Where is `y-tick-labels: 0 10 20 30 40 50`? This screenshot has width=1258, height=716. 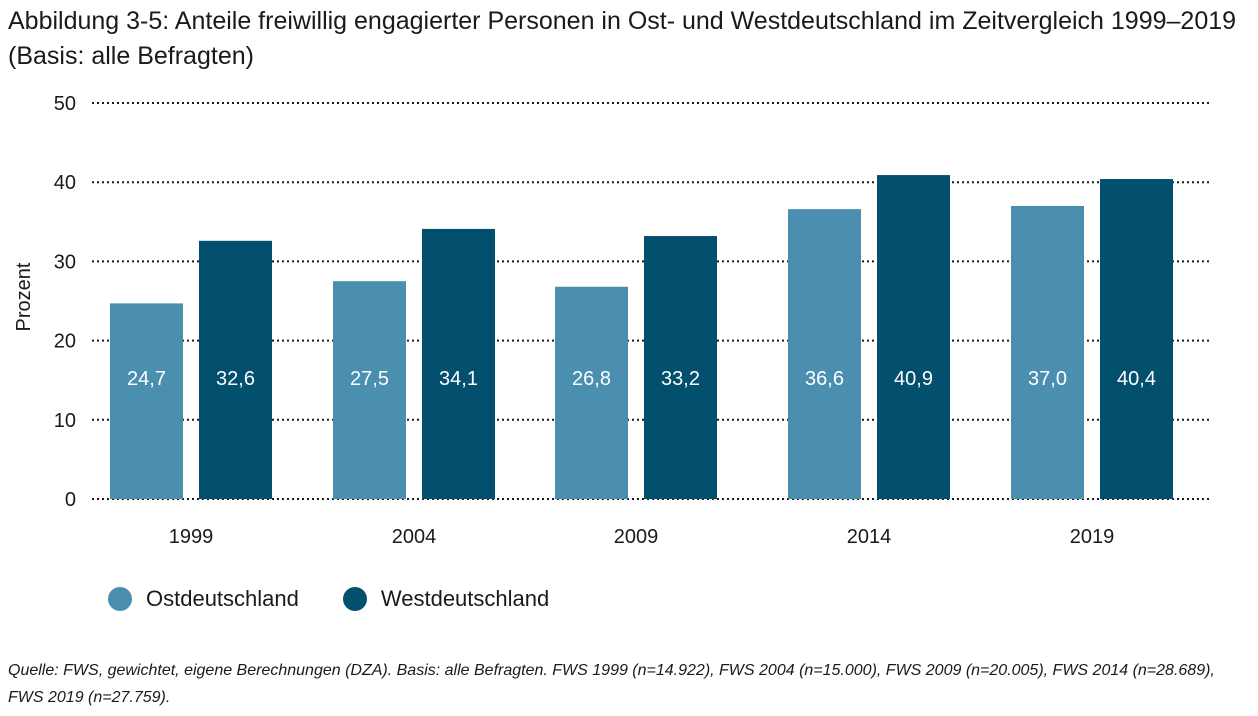
y-tick-labels: 0 10 20 30 40 50 is located at coordinates (65, 302).